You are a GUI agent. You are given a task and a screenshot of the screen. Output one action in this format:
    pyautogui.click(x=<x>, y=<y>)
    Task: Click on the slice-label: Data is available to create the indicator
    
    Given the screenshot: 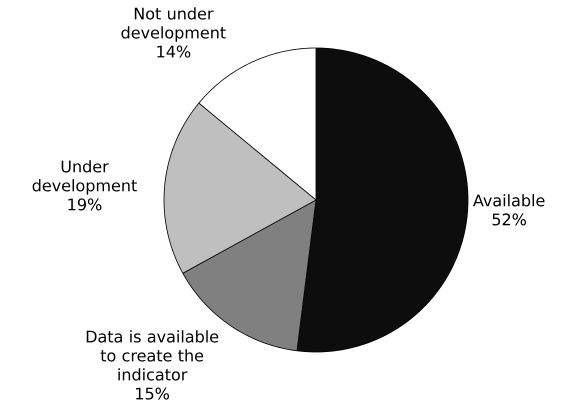 What is the action you would take?
    pyautogui.click(x=152, y=355)
    